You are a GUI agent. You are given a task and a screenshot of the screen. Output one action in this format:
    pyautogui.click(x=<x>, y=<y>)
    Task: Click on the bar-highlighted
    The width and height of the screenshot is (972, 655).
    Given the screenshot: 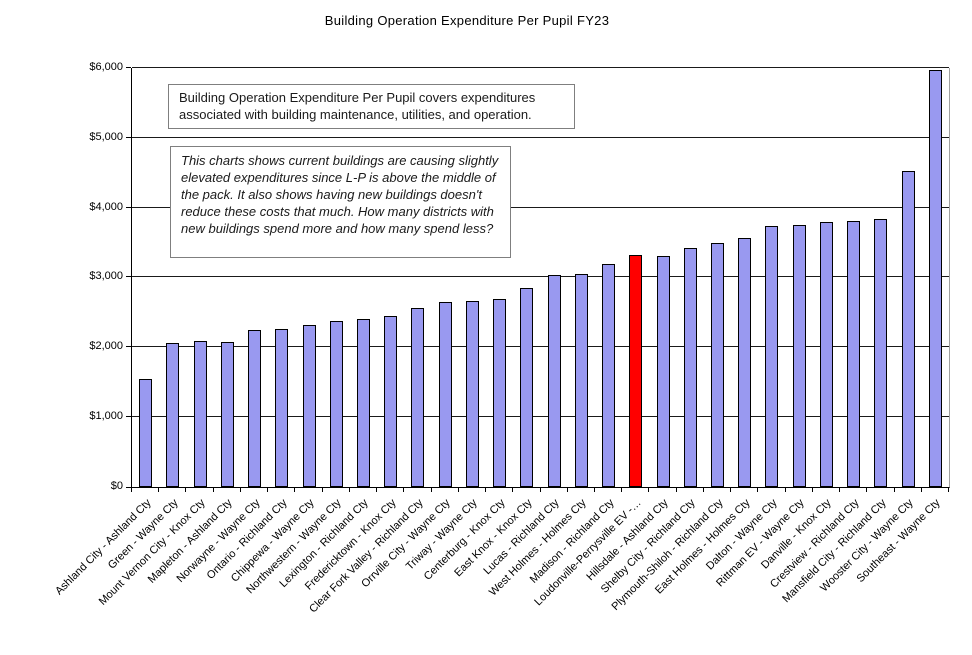 What is the action you would take?
    pyautogui.click(x=635, y=371)
    